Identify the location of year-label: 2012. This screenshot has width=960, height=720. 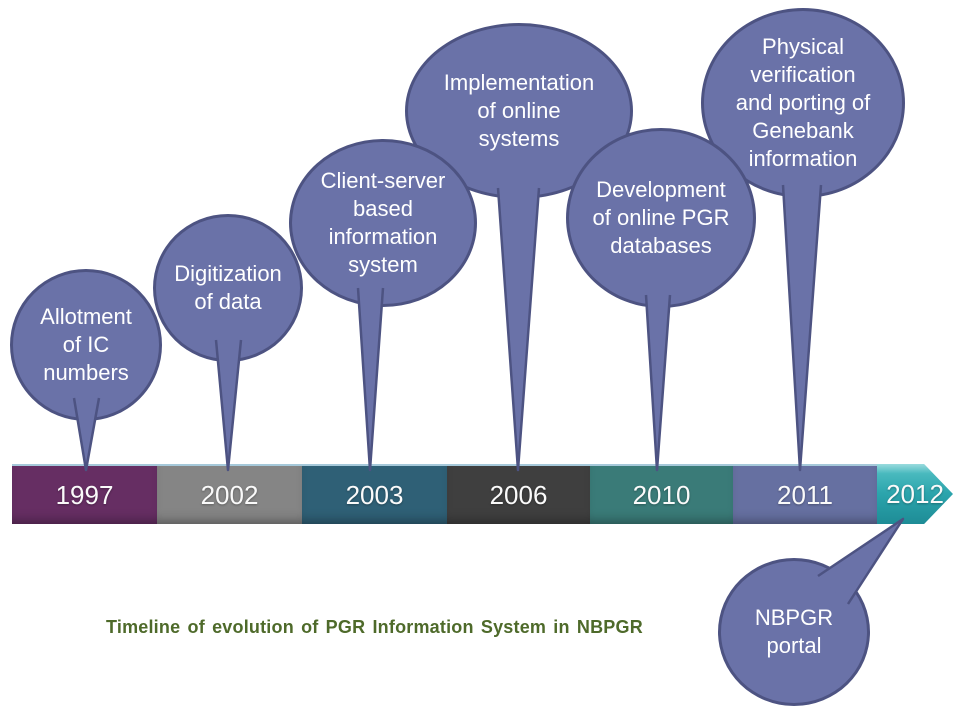
(915, 493).